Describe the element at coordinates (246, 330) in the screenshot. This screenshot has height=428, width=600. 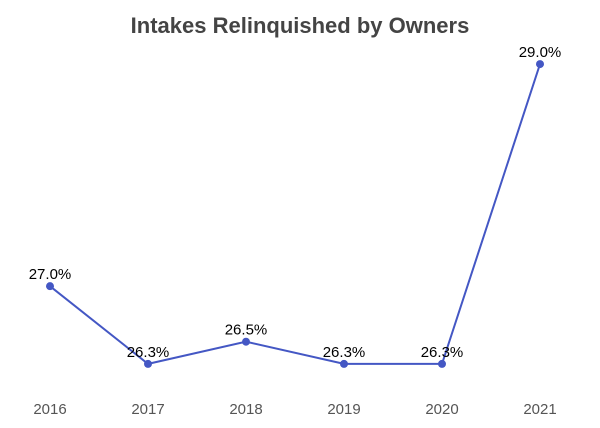
I see `data-label: 26.5%` at that location.